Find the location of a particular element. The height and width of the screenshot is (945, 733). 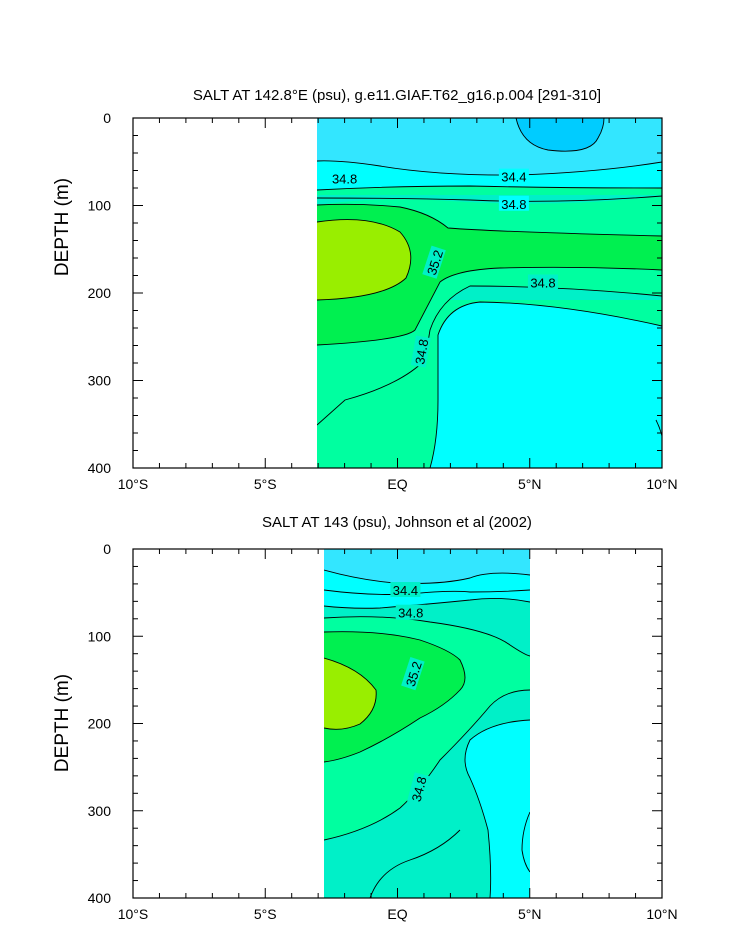

band-34.4 is located at coordinates (427, 566).